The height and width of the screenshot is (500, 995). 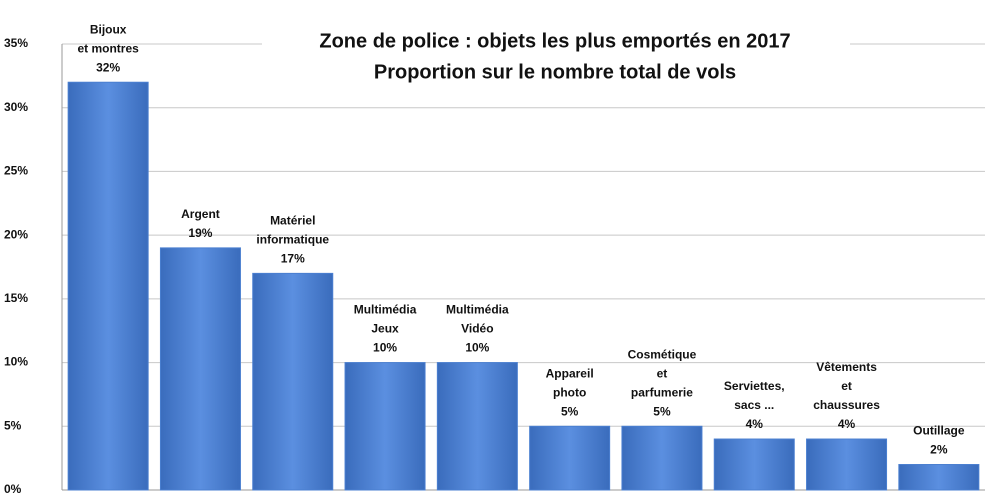 What do you see at coordinates (662, 354) in the screenshot?
I see `category-label: Cosmétique` at bounding box center [662, 354].